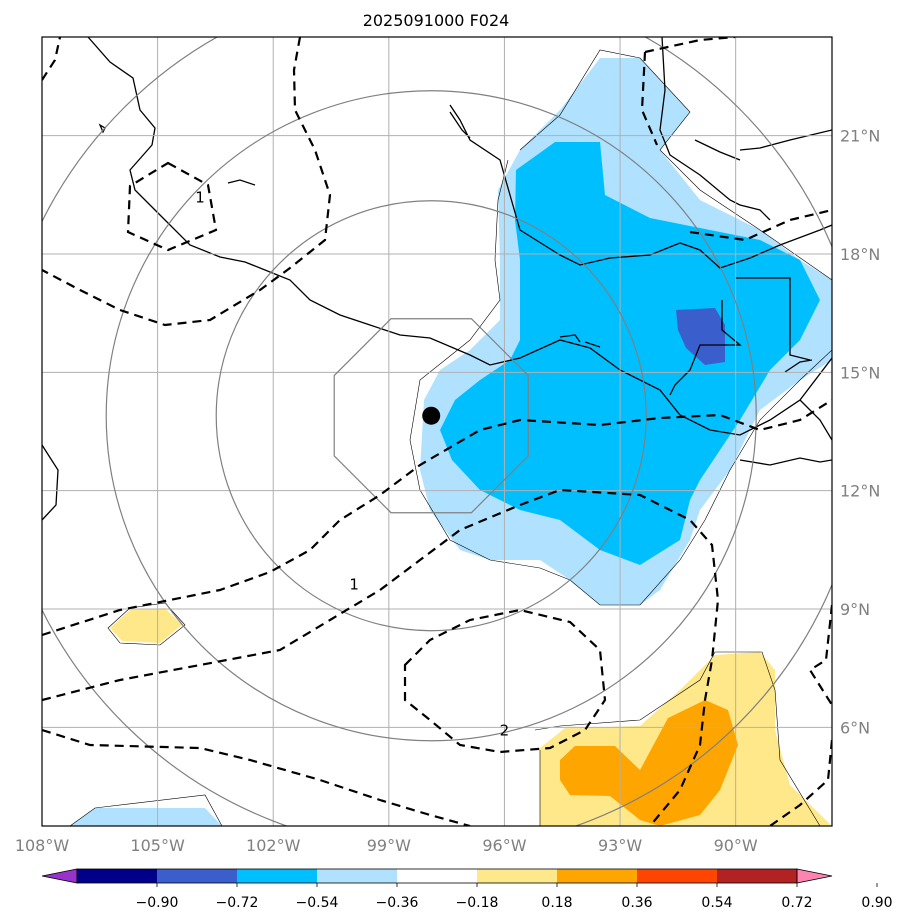  I want to click on lat-tick-label-1: 9°N, so click(855, 609).